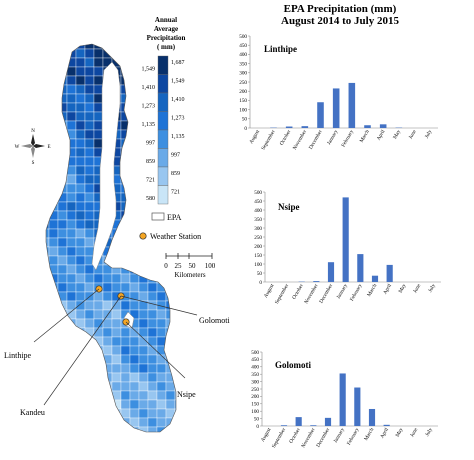 Image resolution: width=474 pixels, height=460 pixels. Describe the element at coordinates (243, 110) in the screenshot. I see `y-tick-label: 100` at that location.